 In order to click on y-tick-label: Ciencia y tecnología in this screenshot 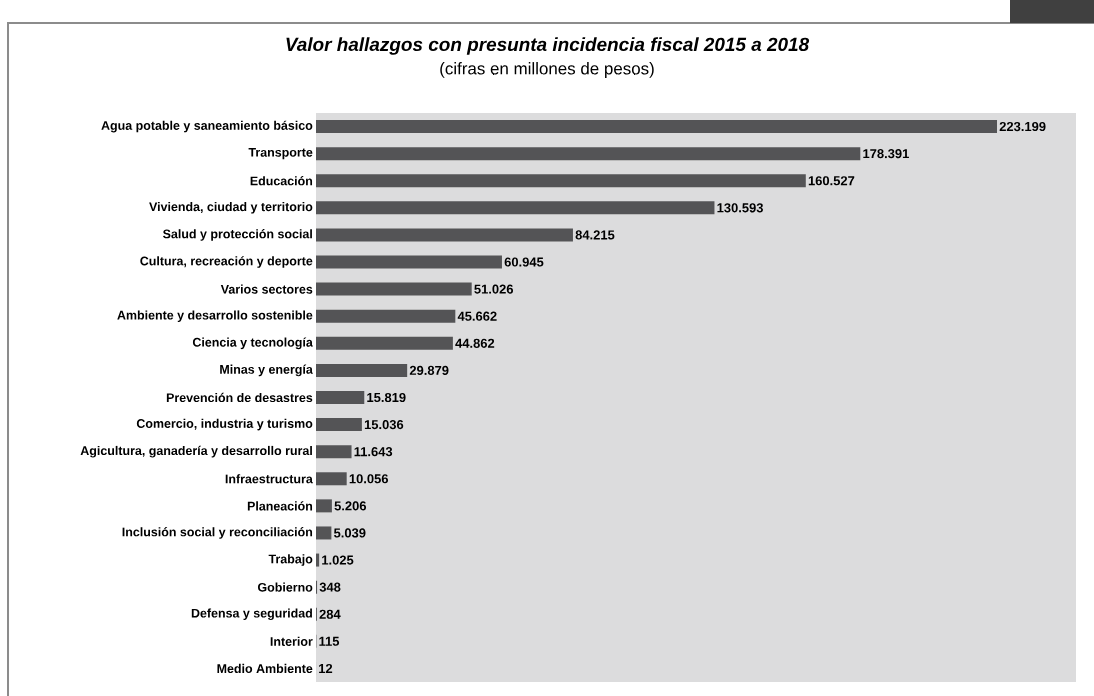, I will do `click(252, 343)`.